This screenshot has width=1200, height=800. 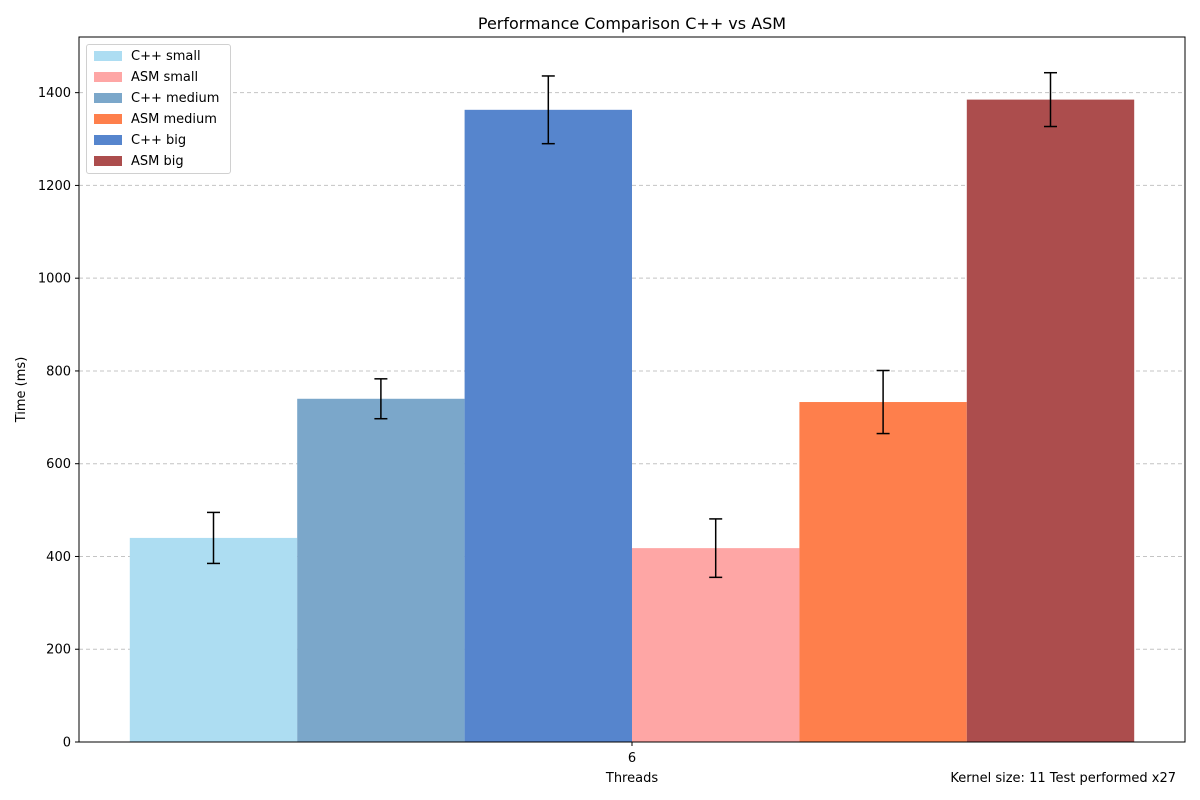 I want to click on x-tick-label: 6, so click(x=632, y=758).